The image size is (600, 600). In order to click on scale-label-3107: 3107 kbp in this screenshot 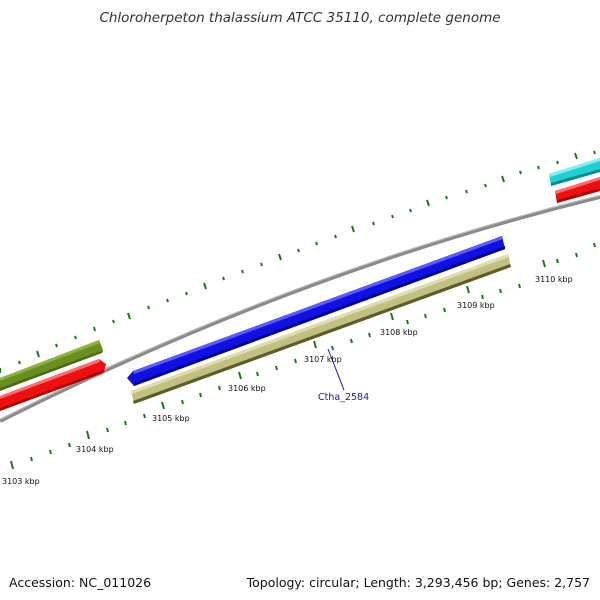, I will do `click(323, 359)`.